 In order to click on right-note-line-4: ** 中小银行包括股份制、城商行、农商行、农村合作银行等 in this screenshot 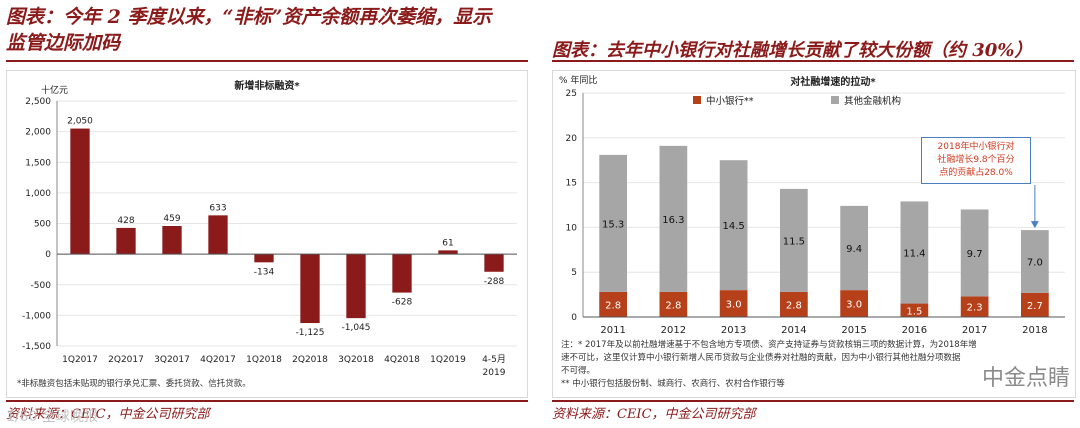, I will do `click(673, 384)`.